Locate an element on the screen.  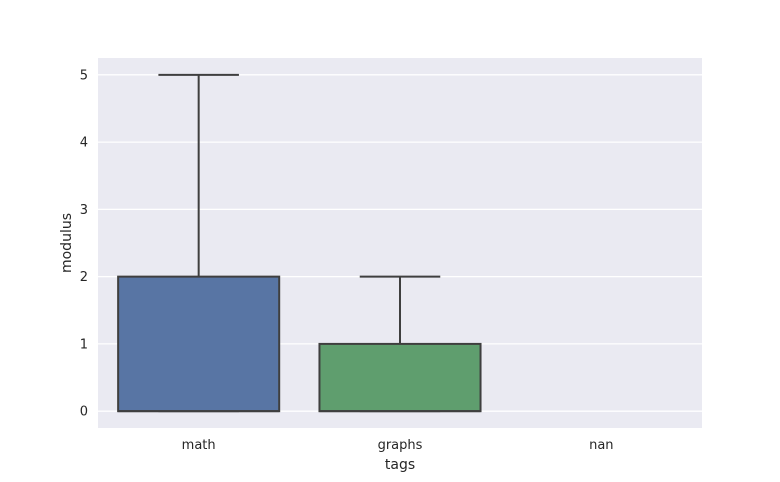
box-math is located at coordinates (199, 344).